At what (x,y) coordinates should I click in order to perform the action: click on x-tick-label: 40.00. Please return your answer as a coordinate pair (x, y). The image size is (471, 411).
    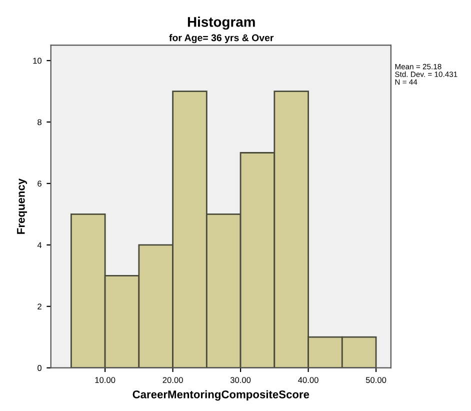
    Looking at the image, I should click on (308, 380).